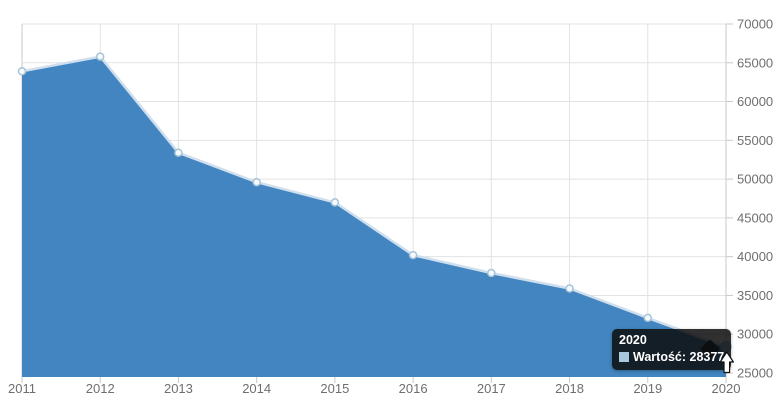  What do you see at coordinates (755, 295) in the screenshot?
I see `y-tick-label: 35000` at bounding box center [755, 295].